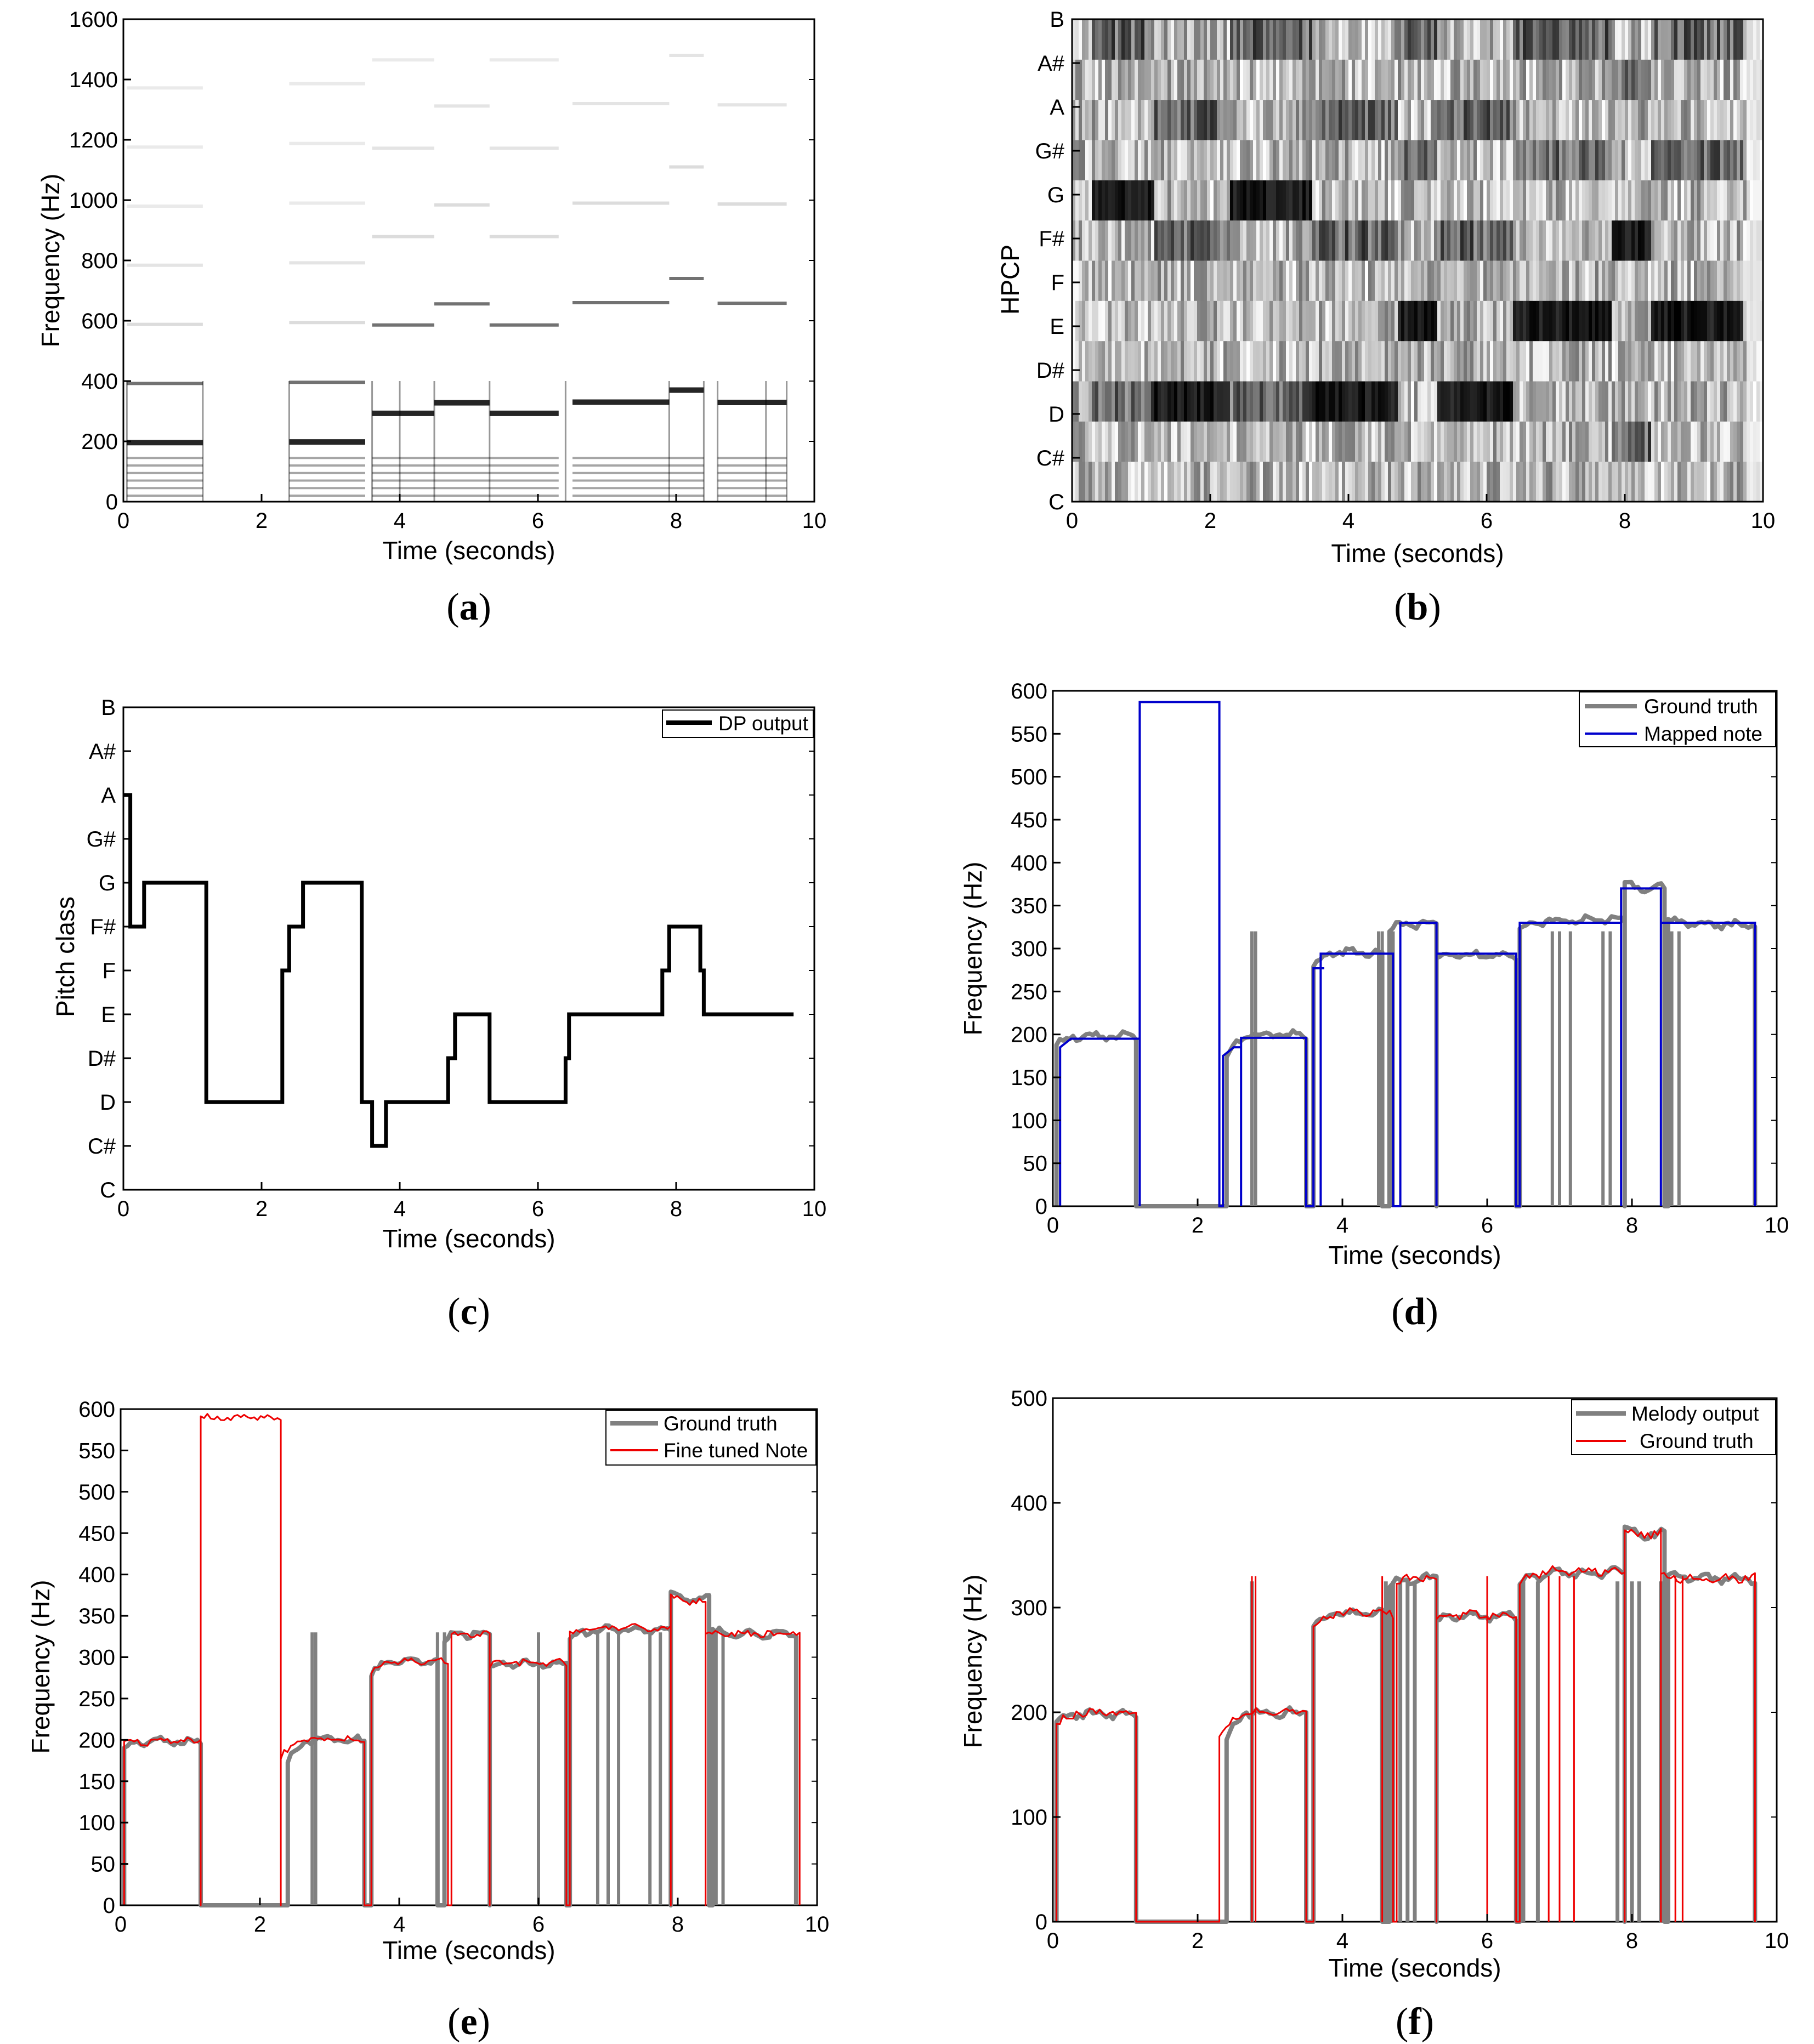 Image resolution: width=1814 pixels, height=2044 pixels. I want to click on legend-box, so click(738, 723).